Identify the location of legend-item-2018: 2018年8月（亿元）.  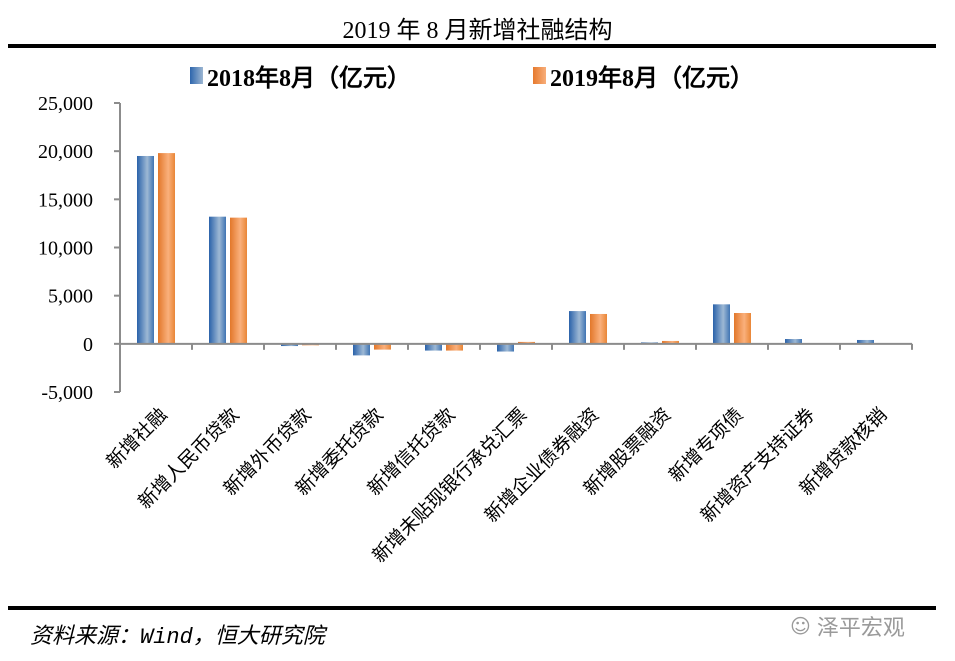
(300, 75).